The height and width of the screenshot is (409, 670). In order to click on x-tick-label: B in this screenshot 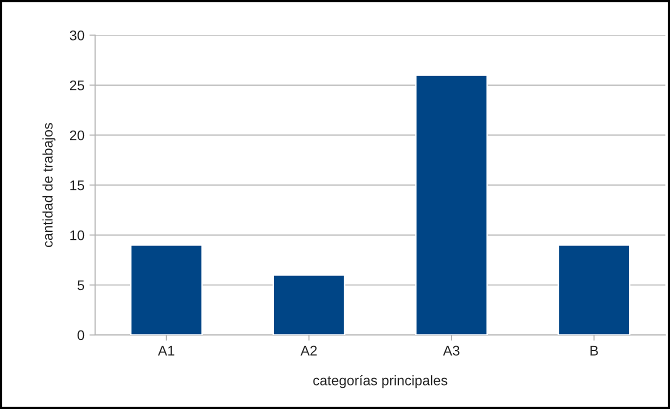, I will do `click(594, 351)`.